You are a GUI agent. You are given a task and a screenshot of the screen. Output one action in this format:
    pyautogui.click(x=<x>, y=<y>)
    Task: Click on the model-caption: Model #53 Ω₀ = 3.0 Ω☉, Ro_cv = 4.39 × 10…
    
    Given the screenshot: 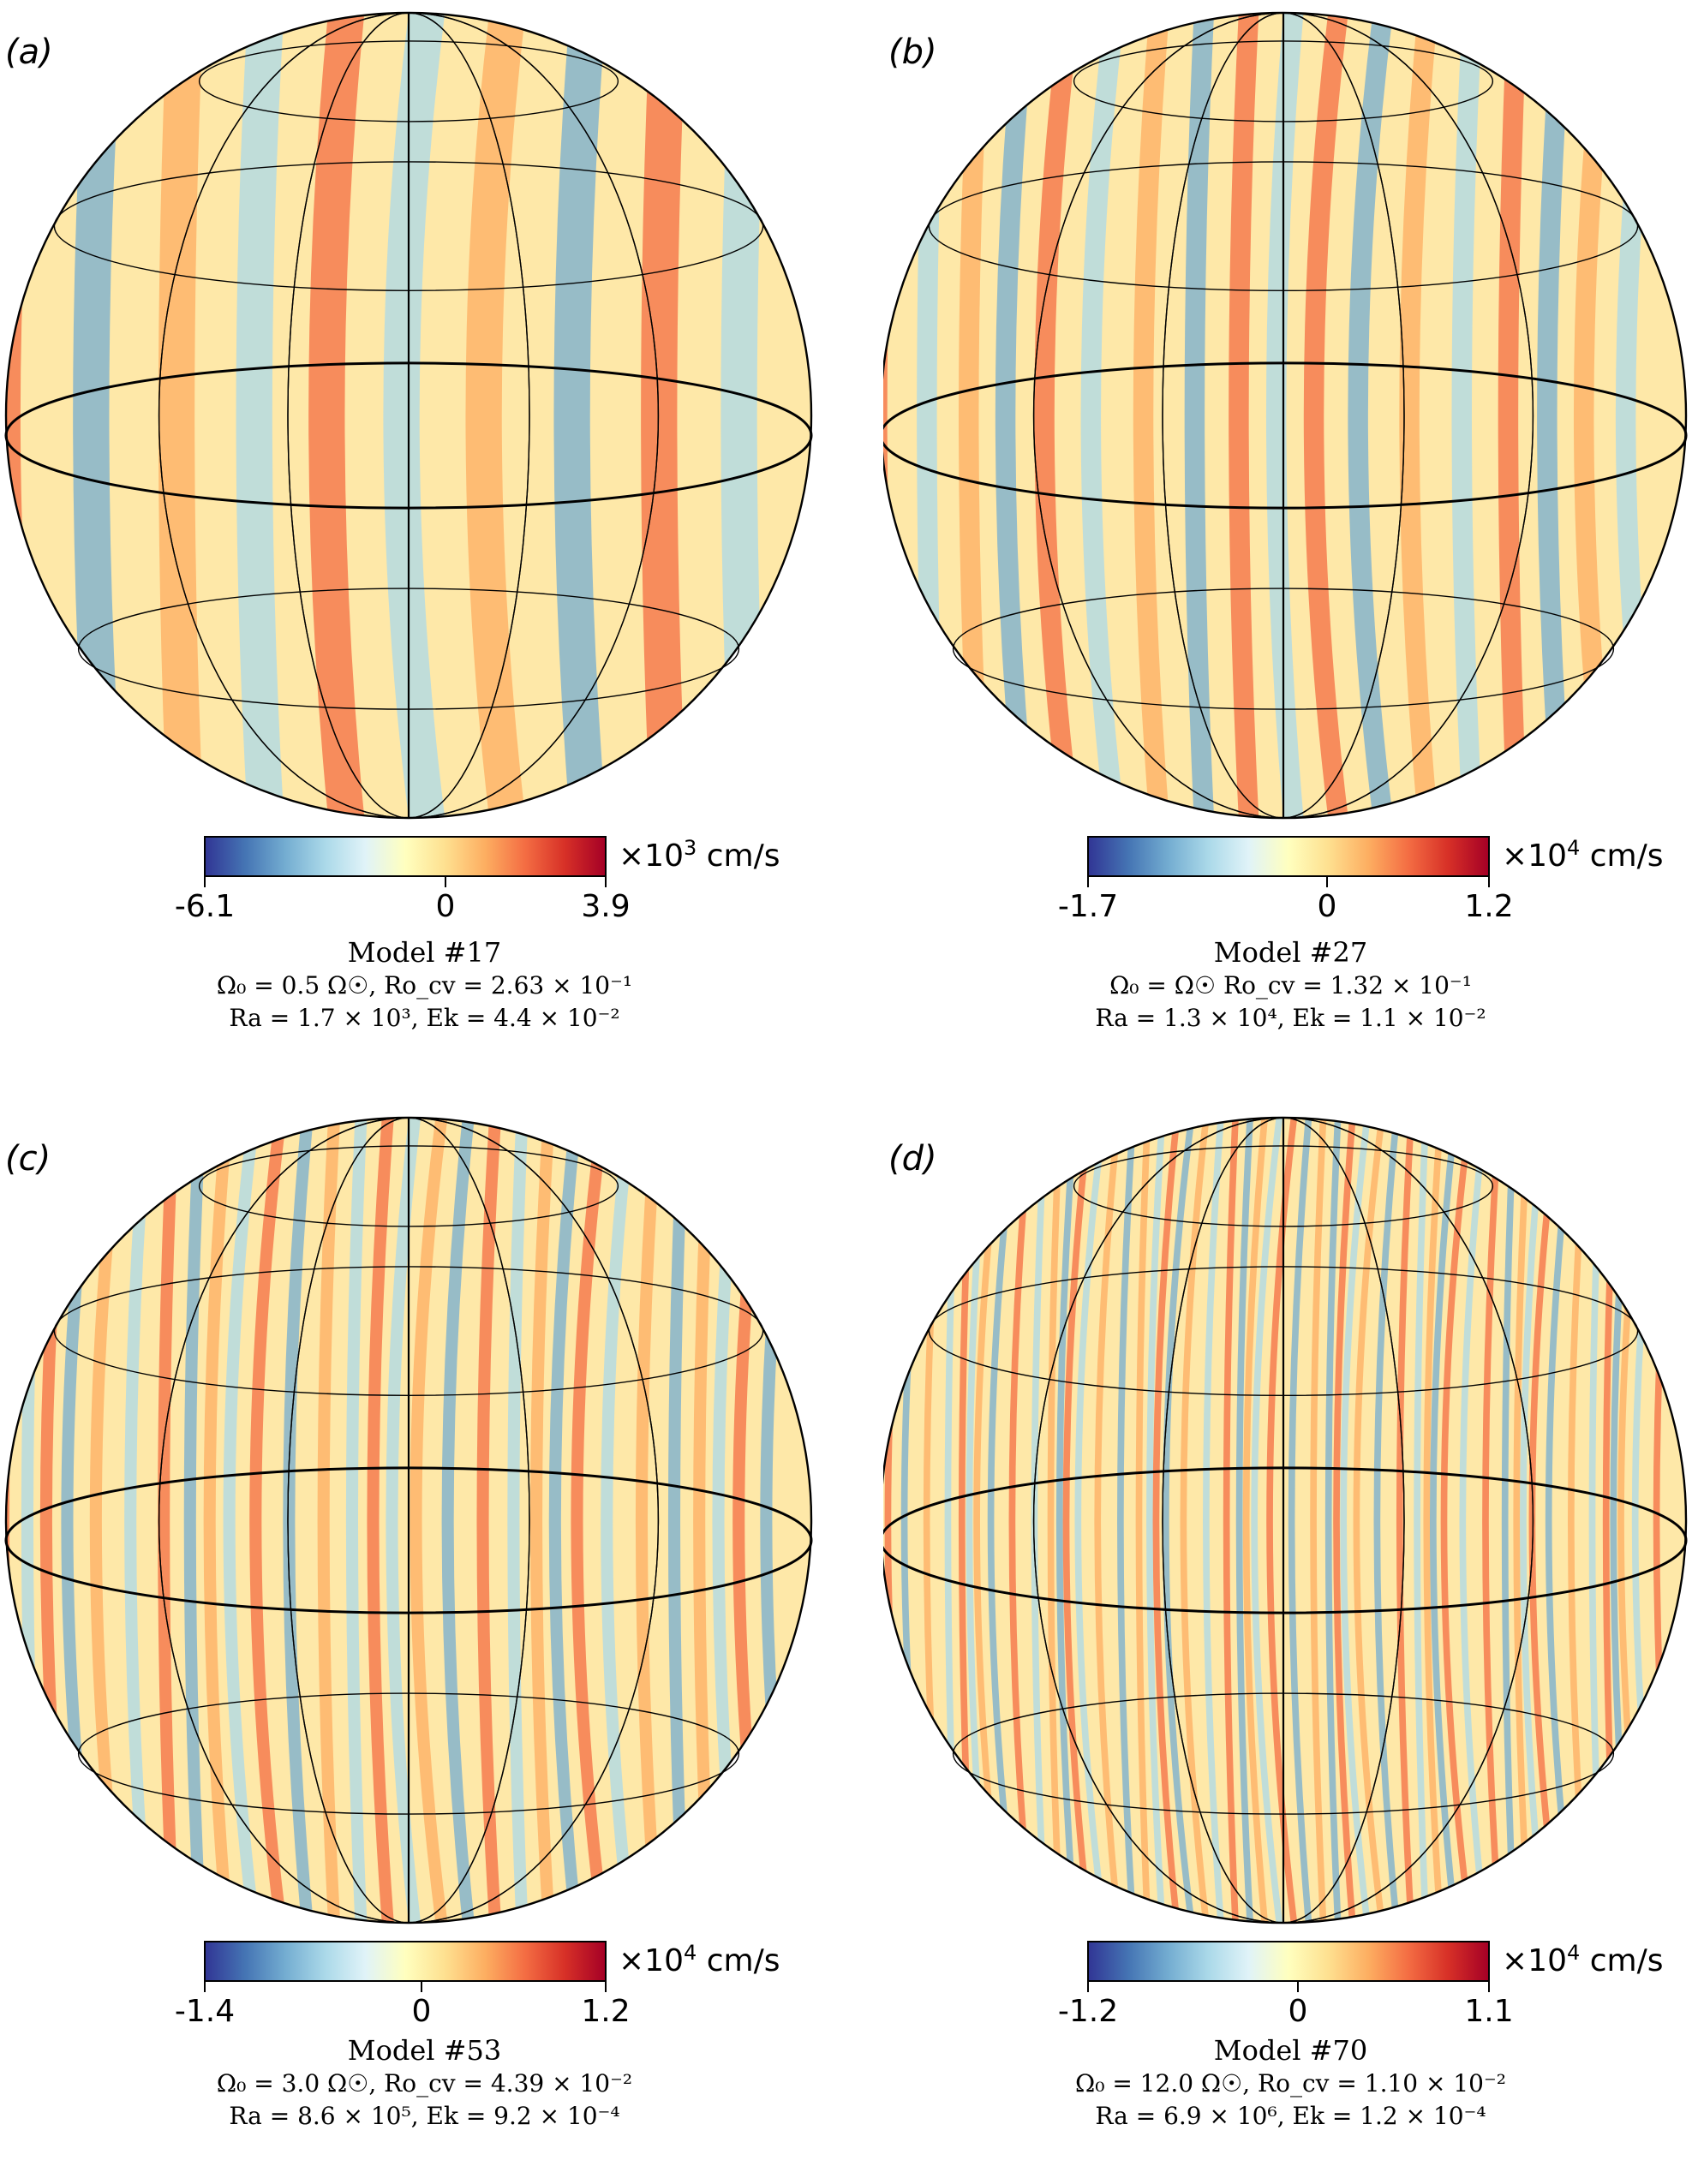 What is the action you would take?
    pyautogui.click(x=425, y=2083)
    